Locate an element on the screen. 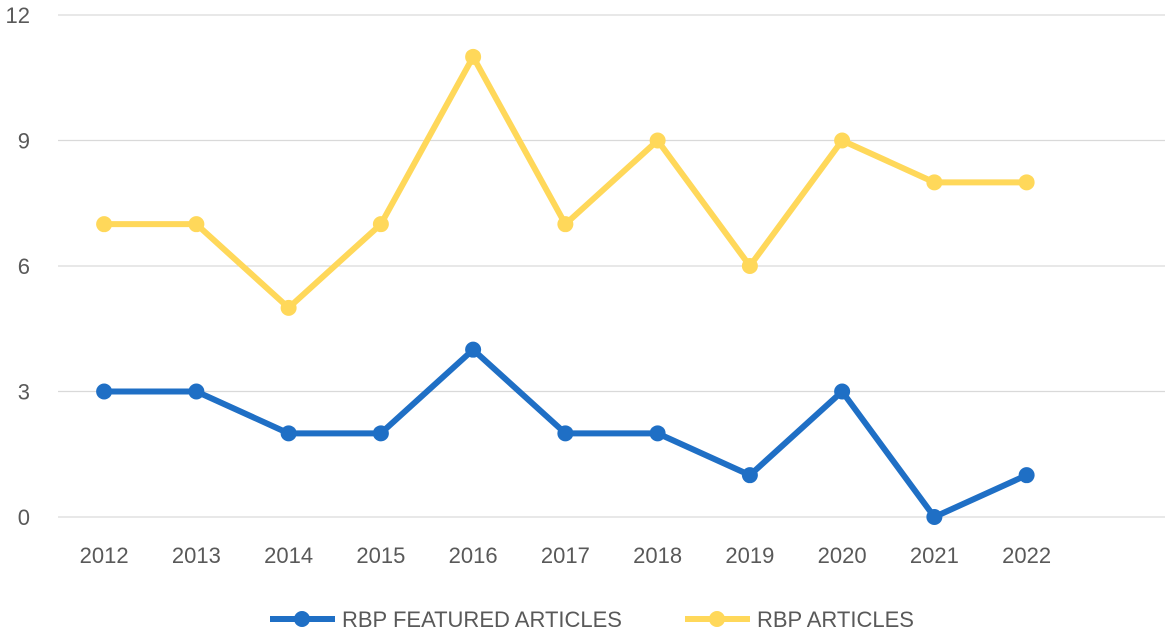 This screenshot has height=639, width=1169. x-tick-label: 2014 is located at coordinates (288, 555).